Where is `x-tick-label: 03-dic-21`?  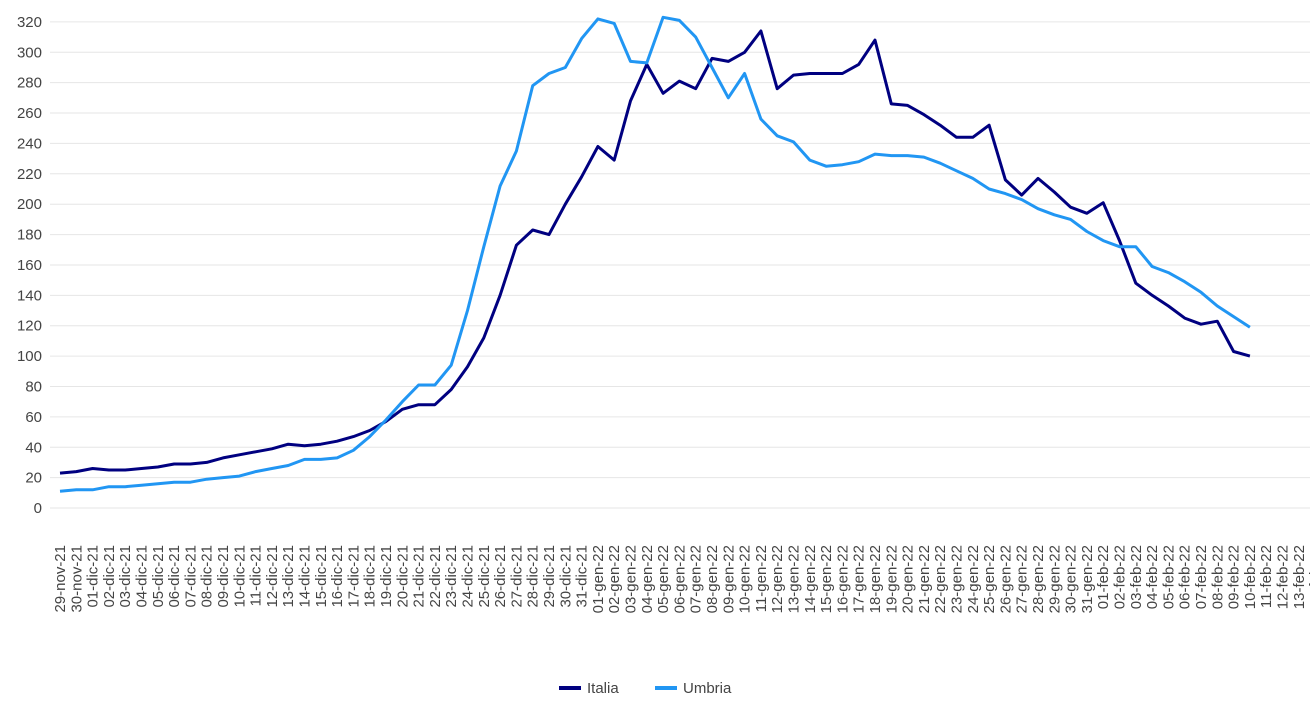 x-tick-label: 03-dic-21 is located at coordinates (125, 576).